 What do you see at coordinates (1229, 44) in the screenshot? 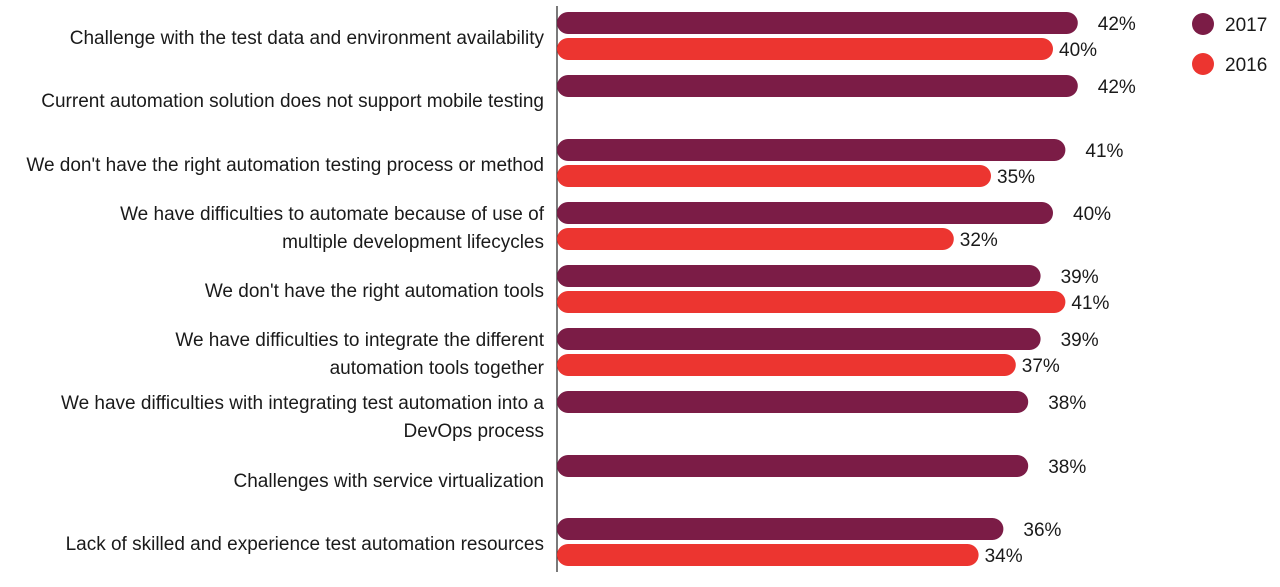
I see `legend: 2017 2016` at bounding box center [1229, 44].